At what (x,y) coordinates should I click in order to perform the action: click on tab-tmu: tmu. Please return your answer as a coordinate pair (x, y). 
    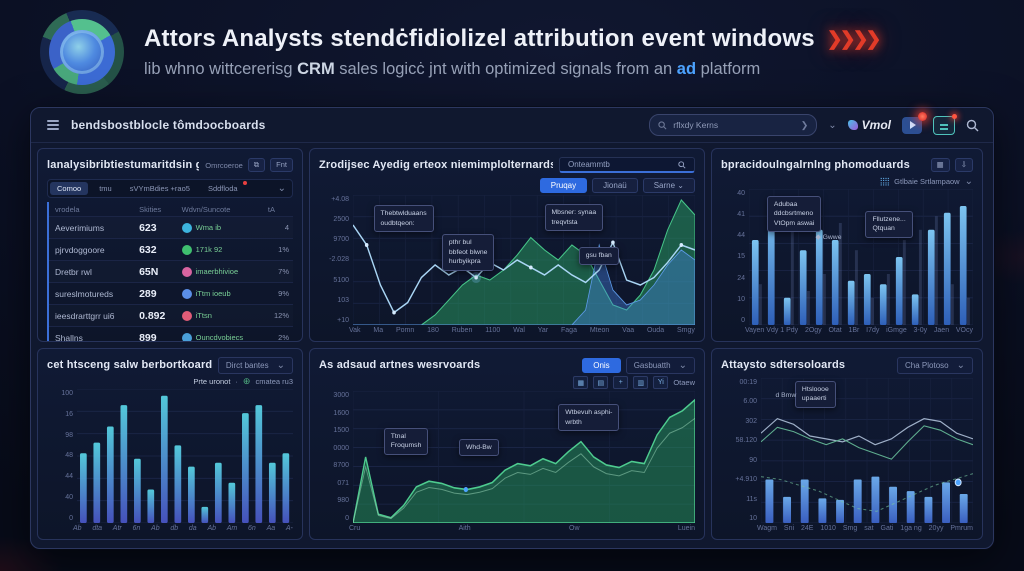
    Looking at the image, I should click on (105, 188).